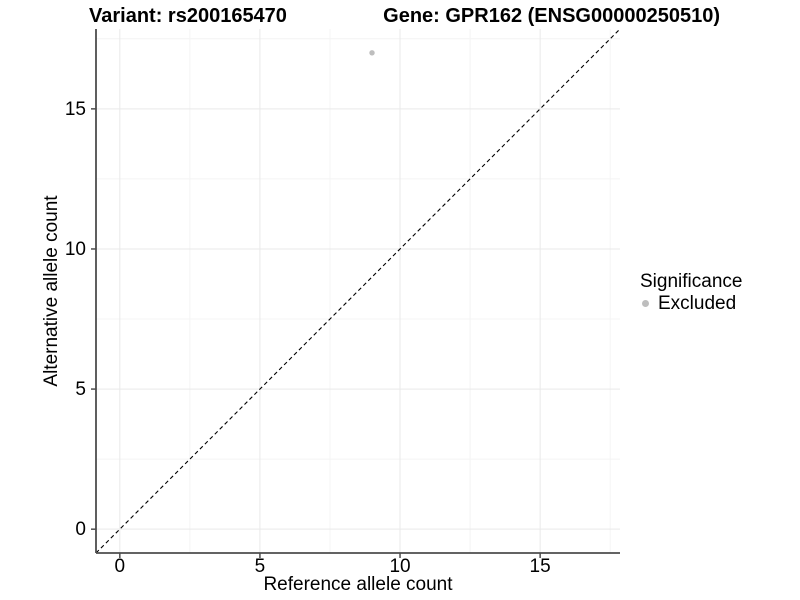 This screenshot has height=600, width=800. I want to click on legend-point-icon, so click(645, 303).